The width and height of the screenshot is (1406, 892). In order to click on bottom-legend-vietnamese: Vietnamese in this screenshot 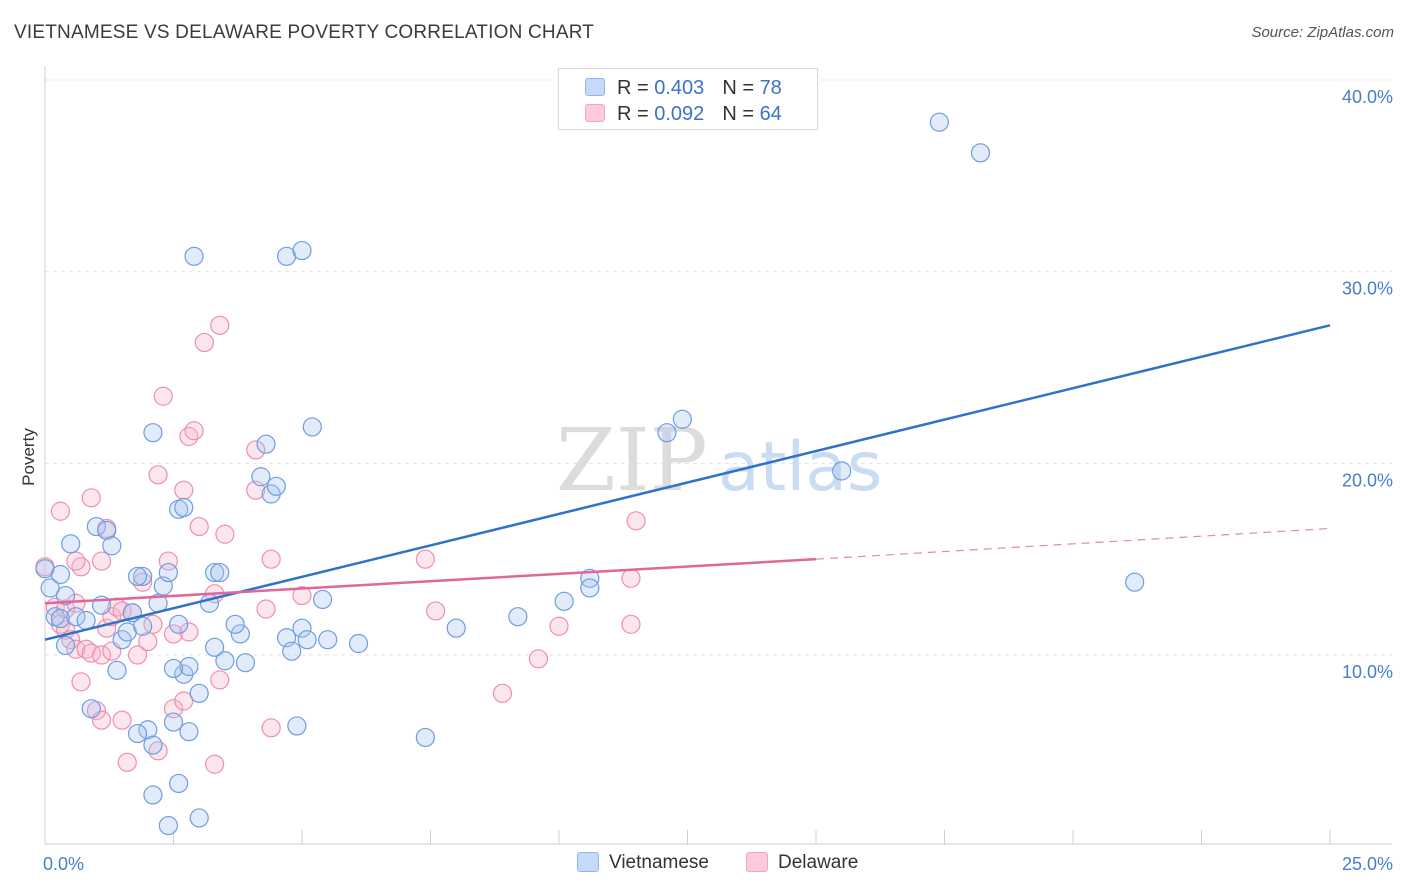, I will do `click(643, 863)`.